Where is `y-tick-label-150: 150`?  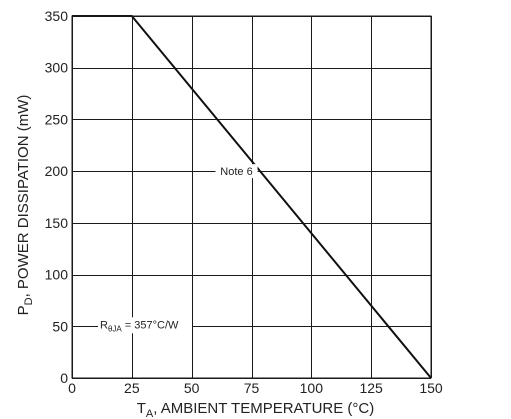
y-tick-label-150: 150 is located at coordinates (57, 223).